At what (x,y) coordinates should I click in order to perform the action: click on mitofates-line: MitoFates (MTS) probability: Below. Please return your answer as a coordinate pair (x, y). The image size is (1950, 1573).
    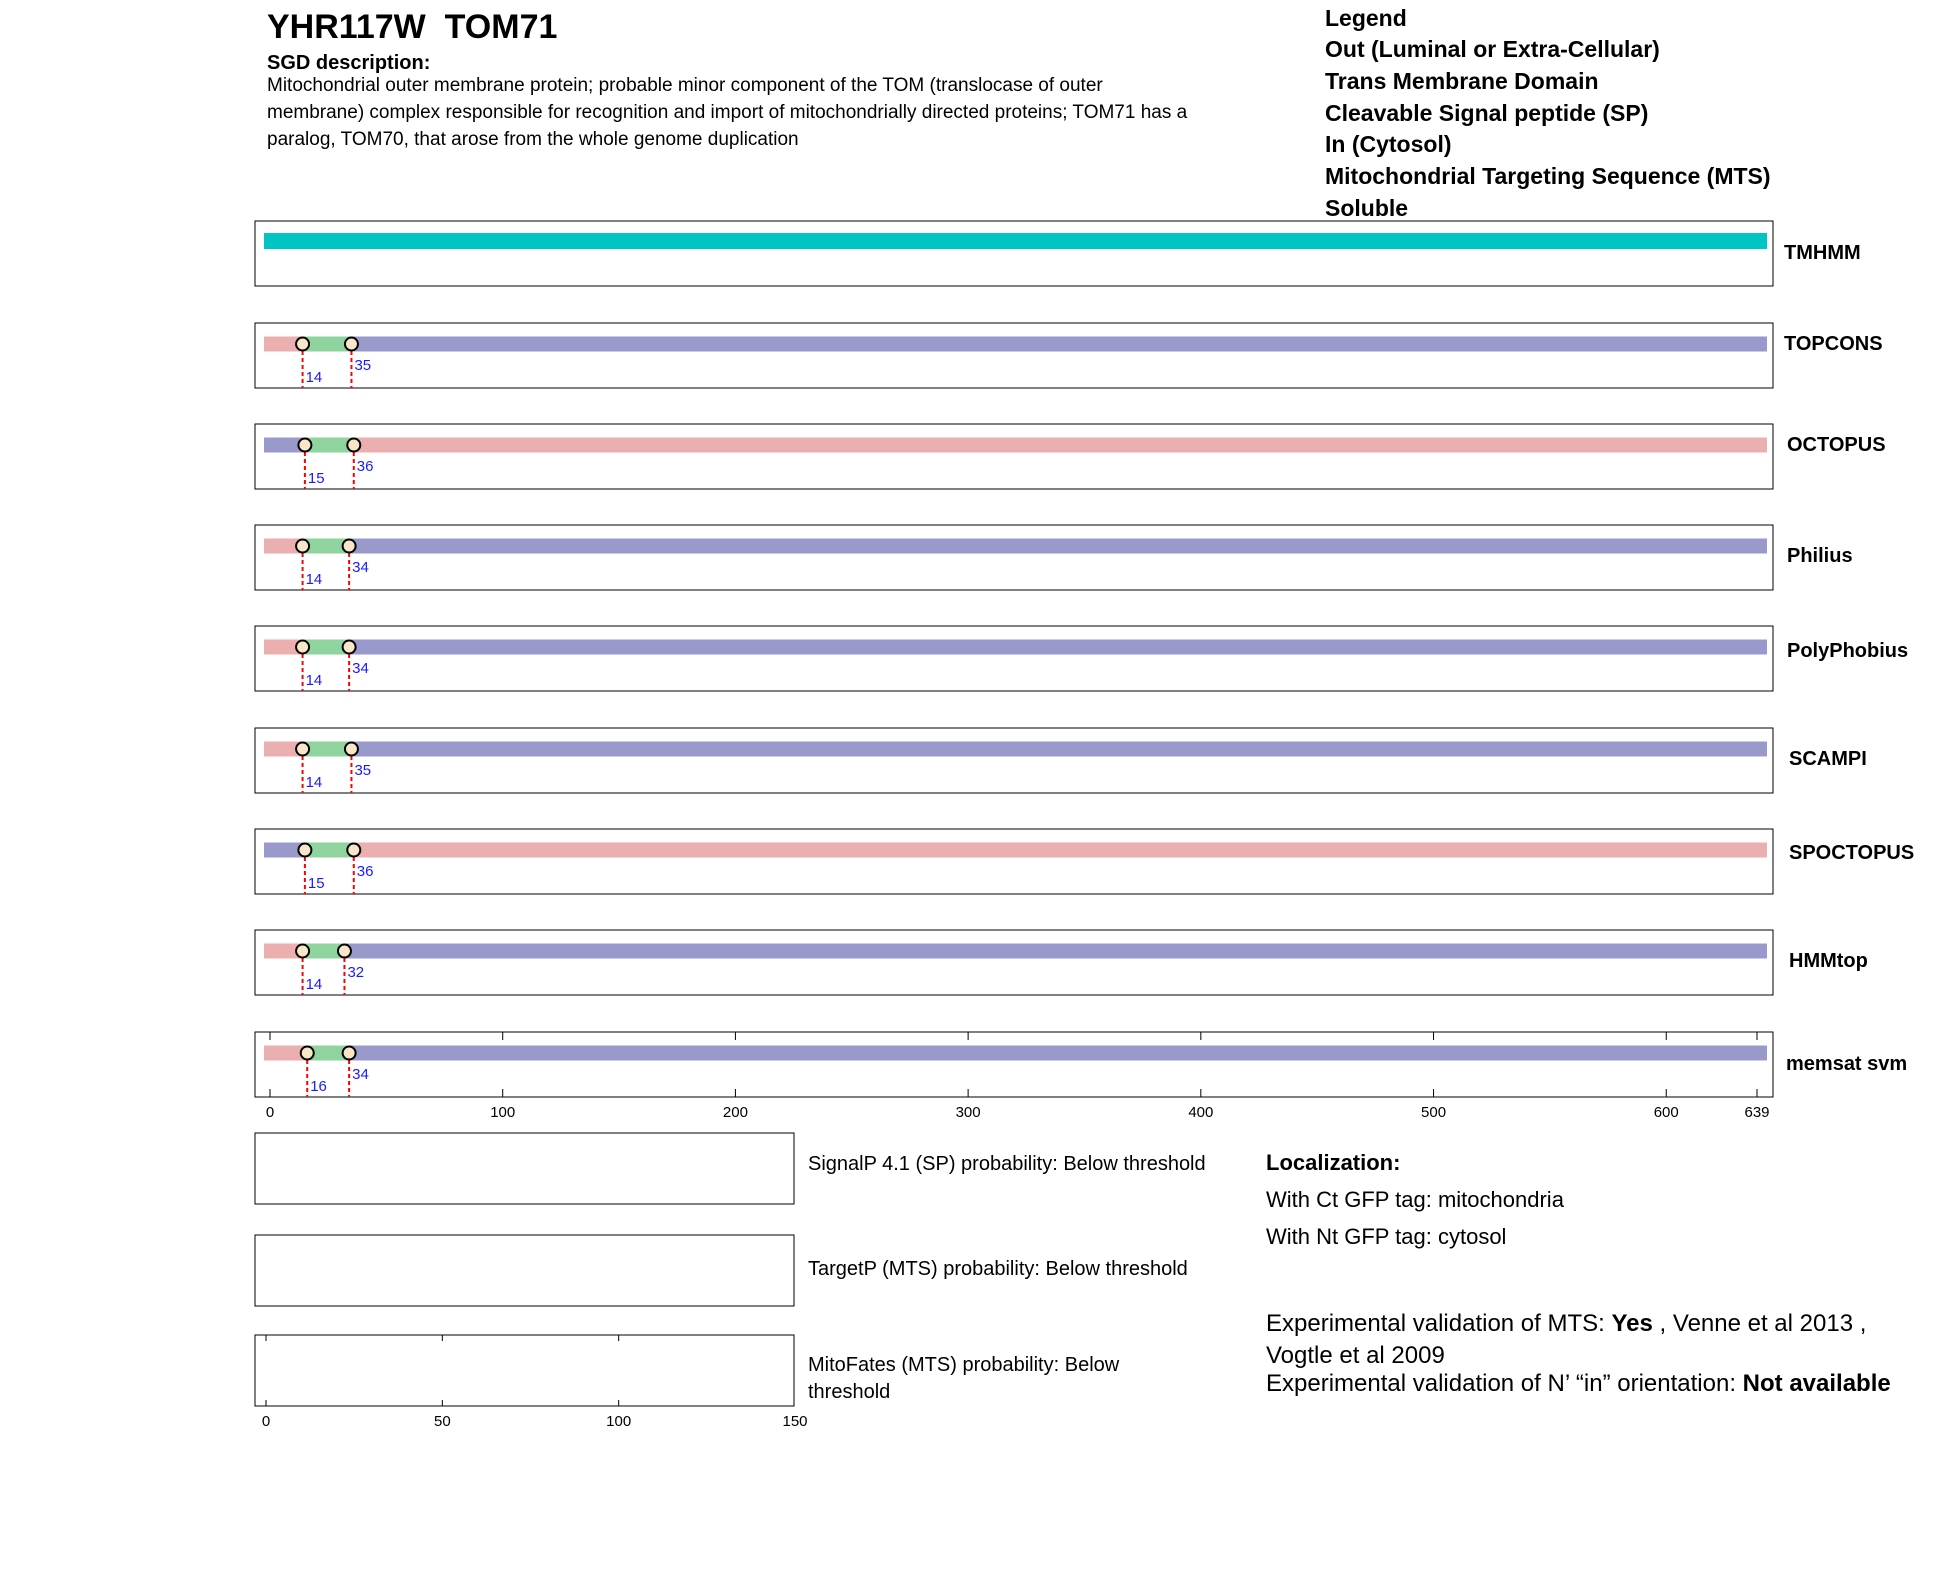
    Looking at the image, I should click on (964, 1365).